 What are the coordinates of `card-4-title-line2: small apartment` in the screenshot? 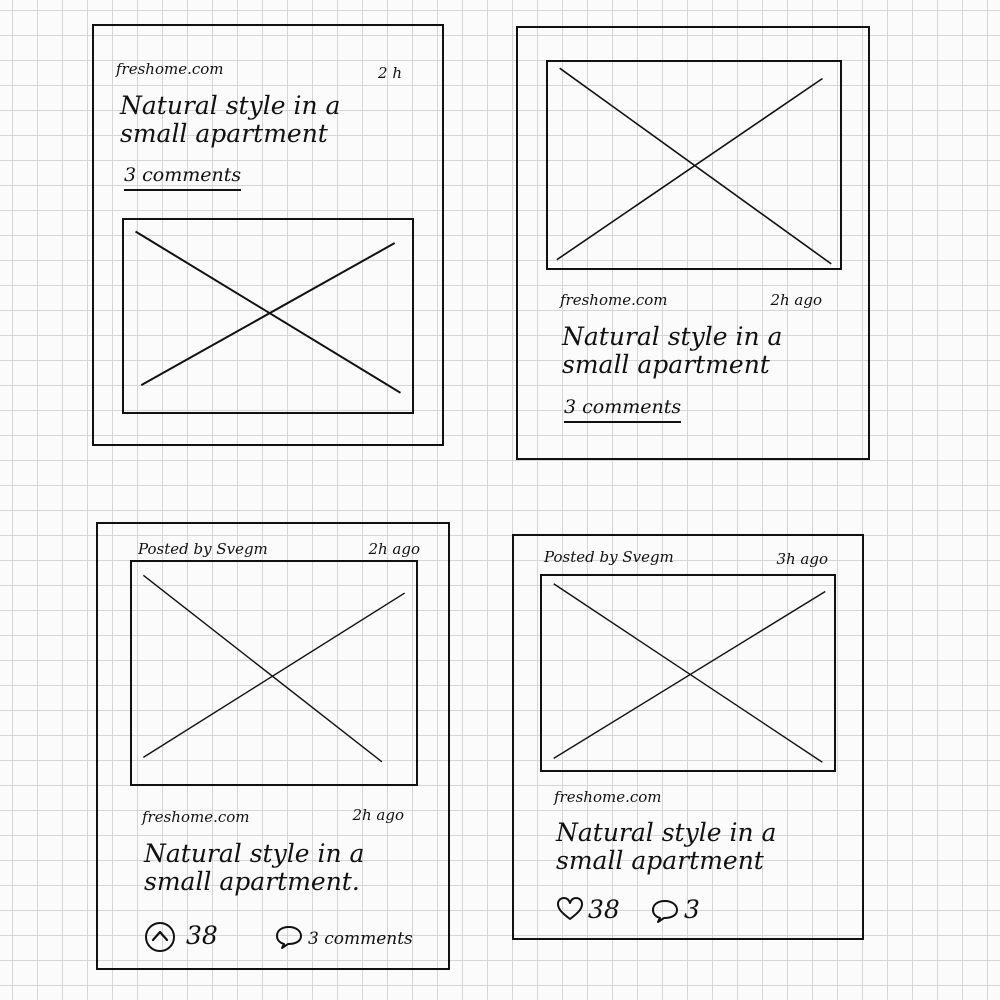 It's located at (660, 860).